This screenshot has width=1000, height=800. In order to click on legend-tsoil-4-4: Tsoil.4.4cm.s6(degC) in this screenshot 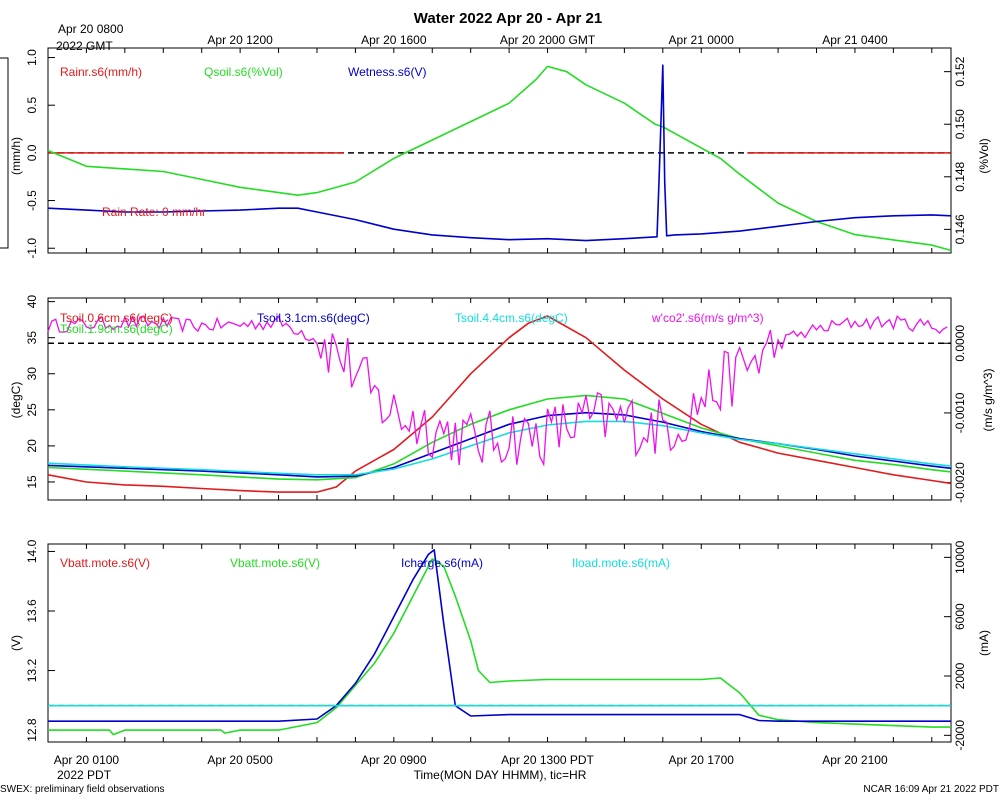, I will do `click(511, 318)`.